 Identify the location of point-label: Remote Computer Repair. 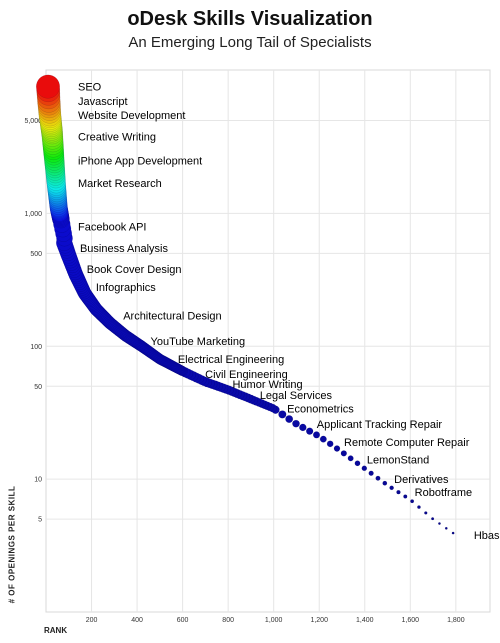
(407, 443).